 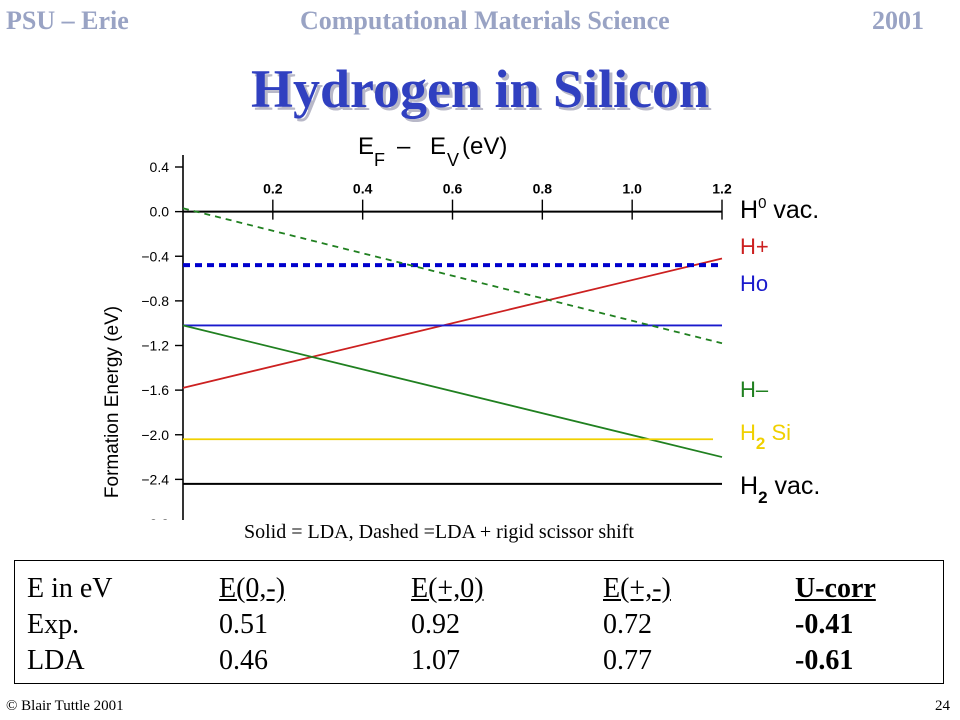 I want to click on series-label: H2 Si, so click(x=765, y=436).